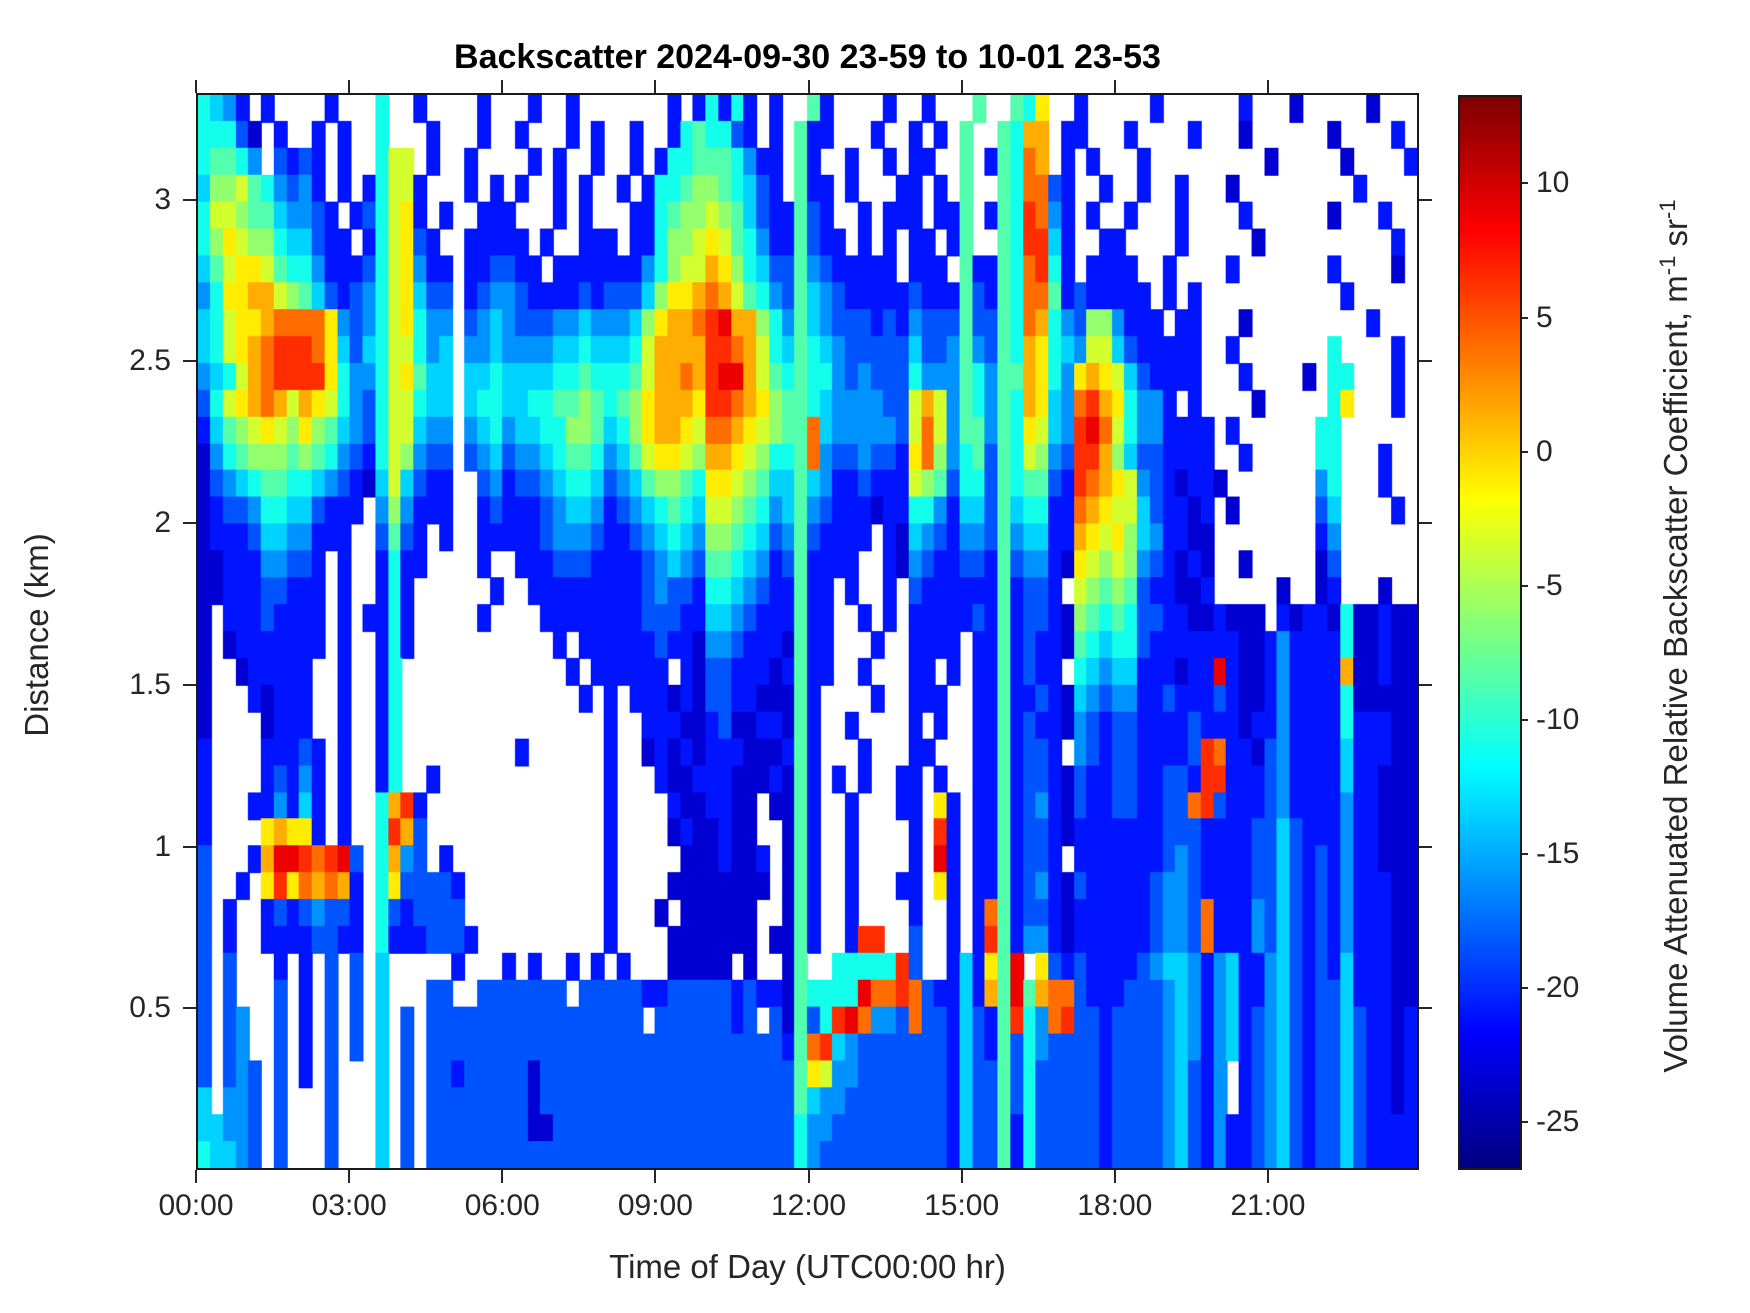 This screenshot has width=1750, height=1313. What do you see at coordinates (36, 635) in the screenshot?
I see `y-axis-label: Distance (km)` at bounding box center [36, 635].